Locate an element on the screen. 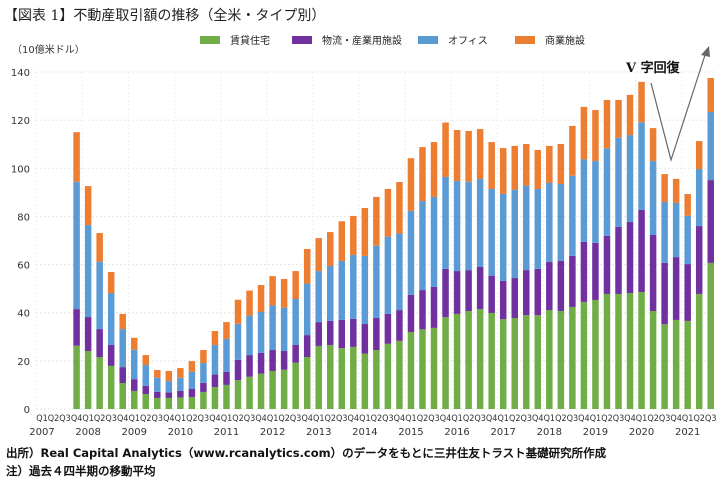 Image resolution: width=728 pixels, height=488 pixels. y-tick-label: 120 is located at coordinates (20, 121).